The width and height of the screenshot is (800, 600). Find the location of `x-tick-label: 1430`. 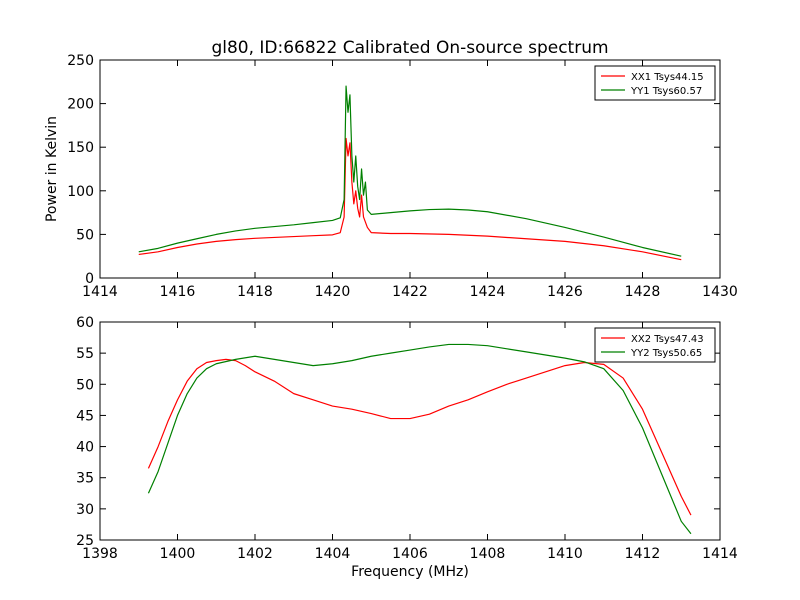

x-tick-label: 1430 is located at coordinates (720, 292).